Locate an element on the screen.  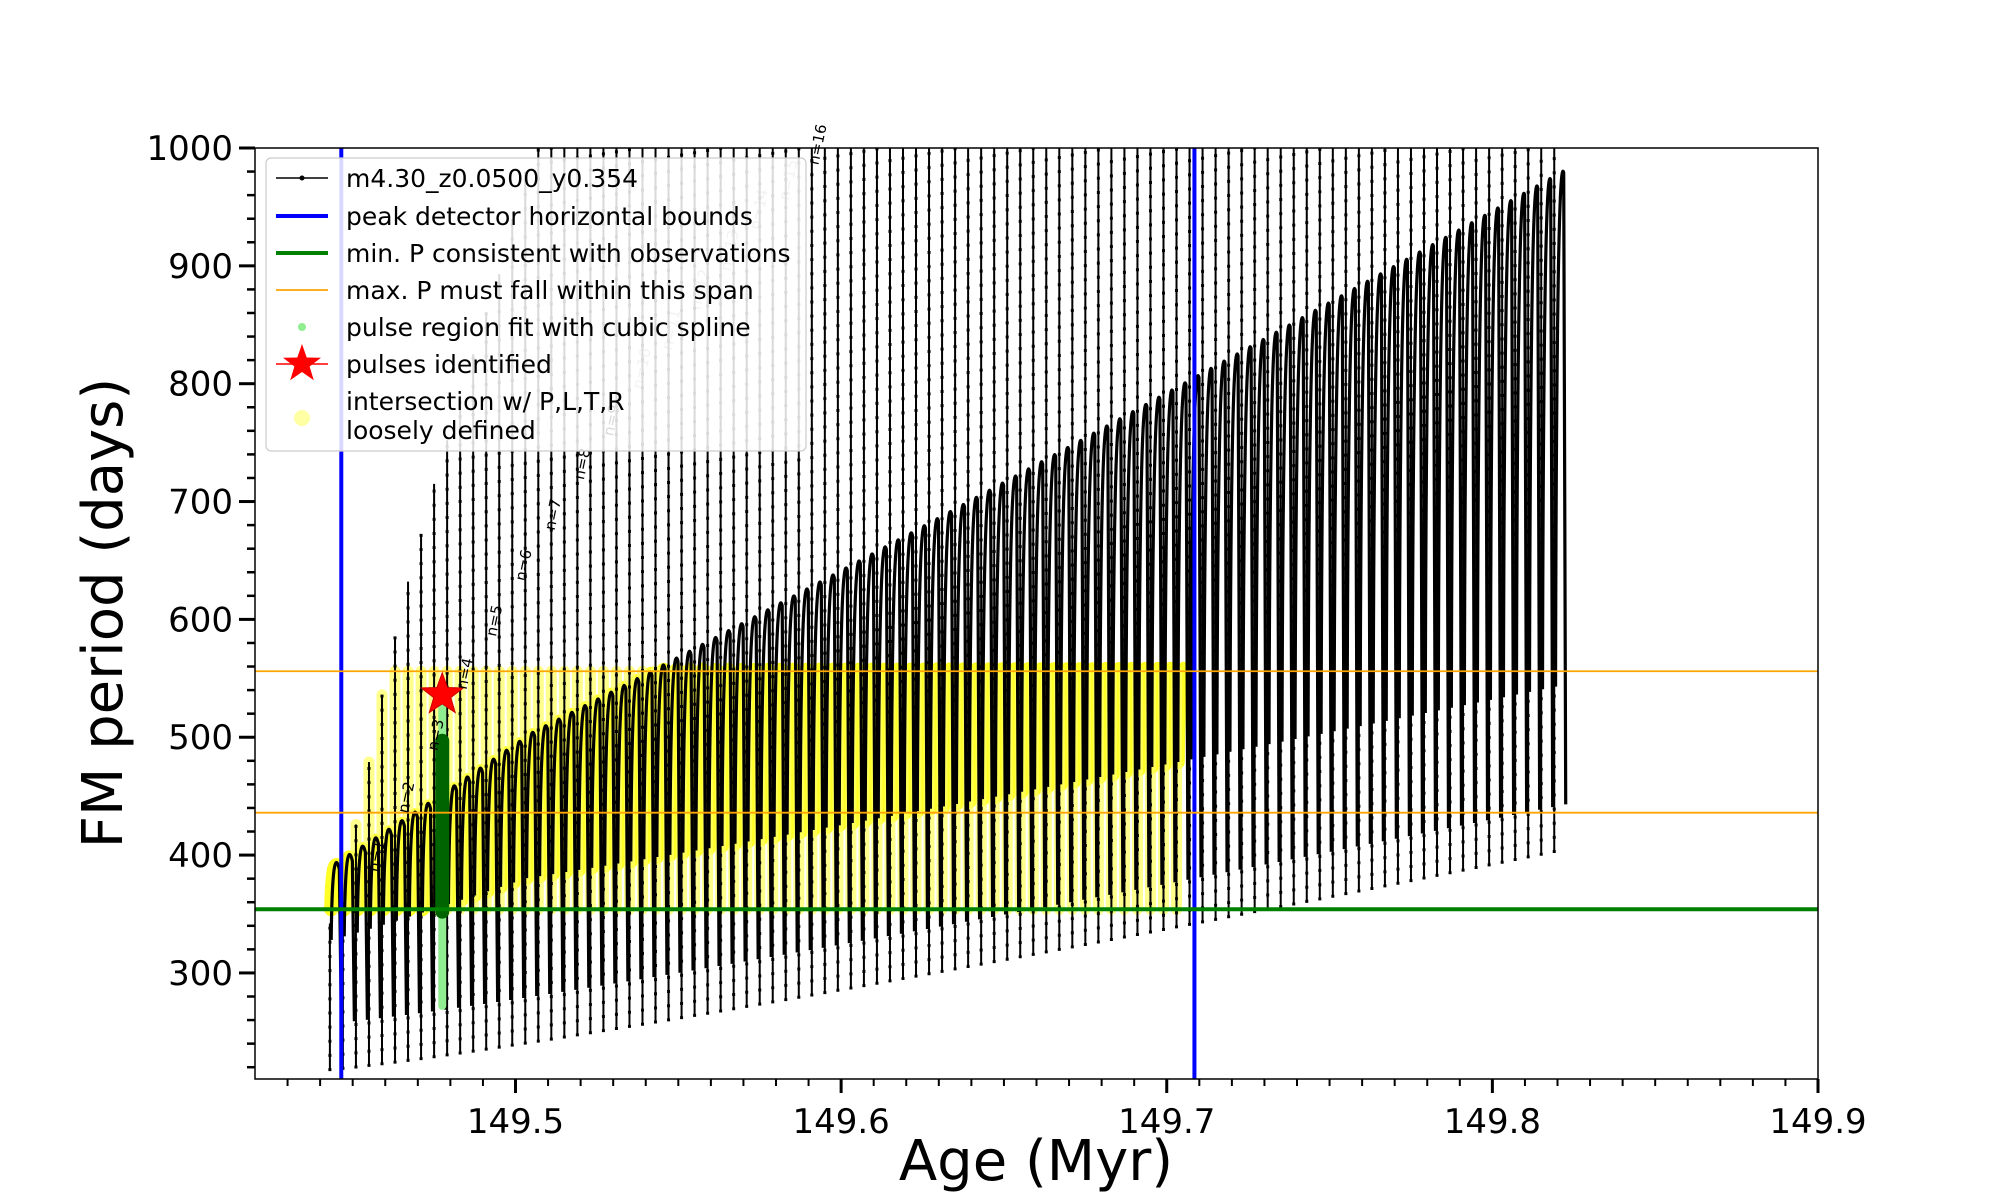
legend-label: pulse region fit with cubic spline is located at coordinates (548, 327).